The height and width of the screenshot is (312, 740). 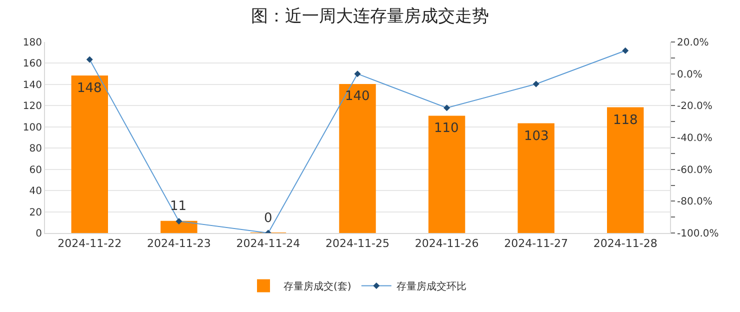 What do you see at coordinates (32, 106) in the screenshot?
I see `y-tick-label: 120` at bounding box center [32, 106].